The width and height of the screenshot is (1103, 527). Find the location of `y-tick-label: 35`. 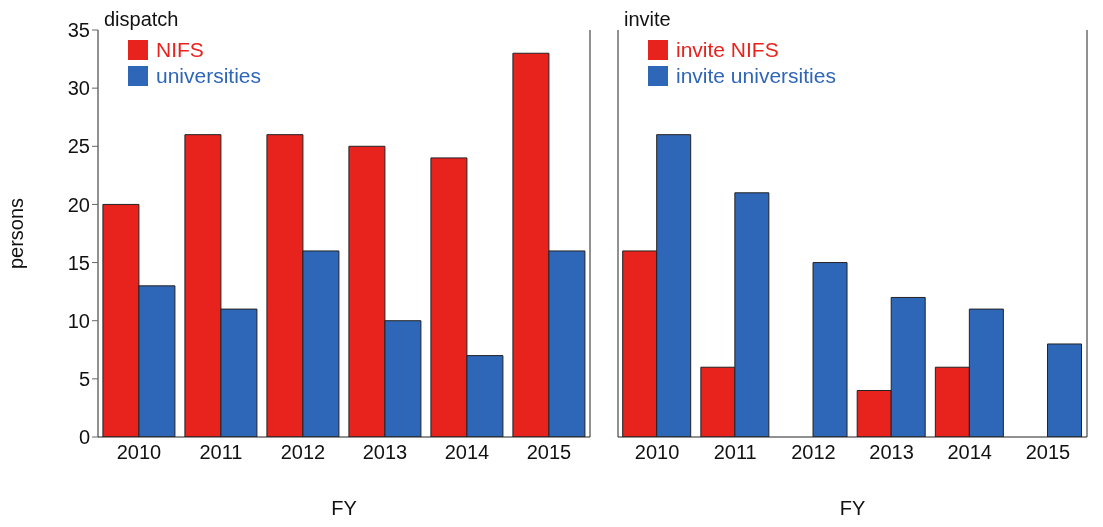

y-tick-label: 35 is located at coordinates (78, 30).